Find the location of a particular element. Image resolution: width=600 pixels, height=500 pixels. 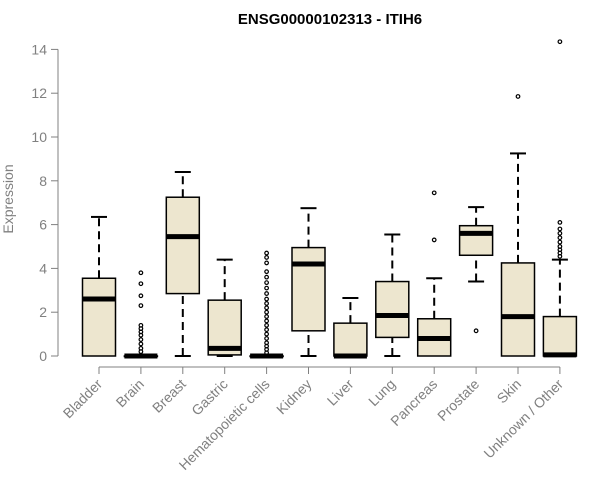

box-gastric is located at coordinates (224, 307).